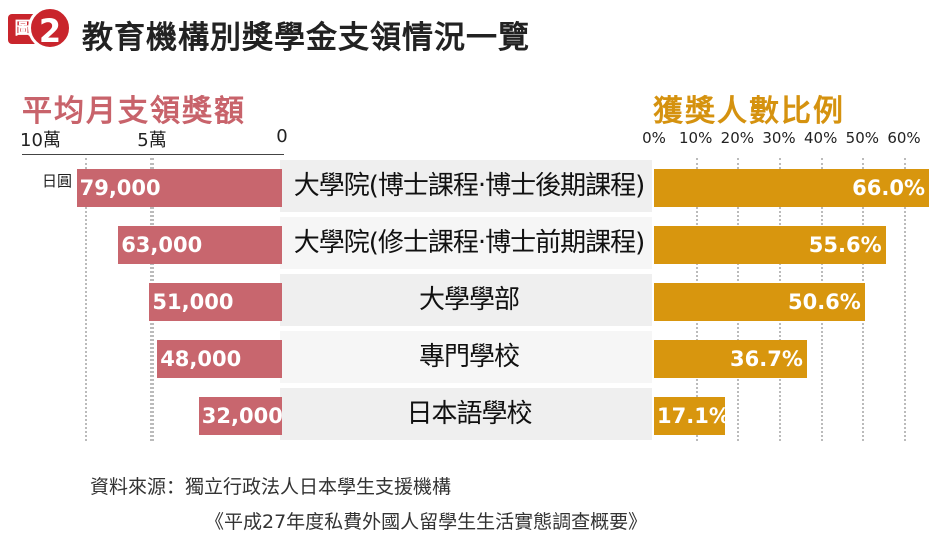 This screenshot has height=552, width=950. I want to click on right-bar-value-label: 36.7%, so click(766, 359).